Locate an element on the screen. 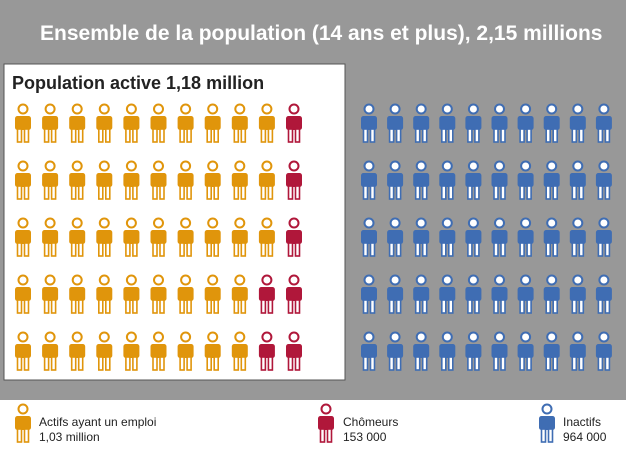 This screenshot has height=454, width=626. legend-inactive-person-icon is located at coordinates (547, 423).